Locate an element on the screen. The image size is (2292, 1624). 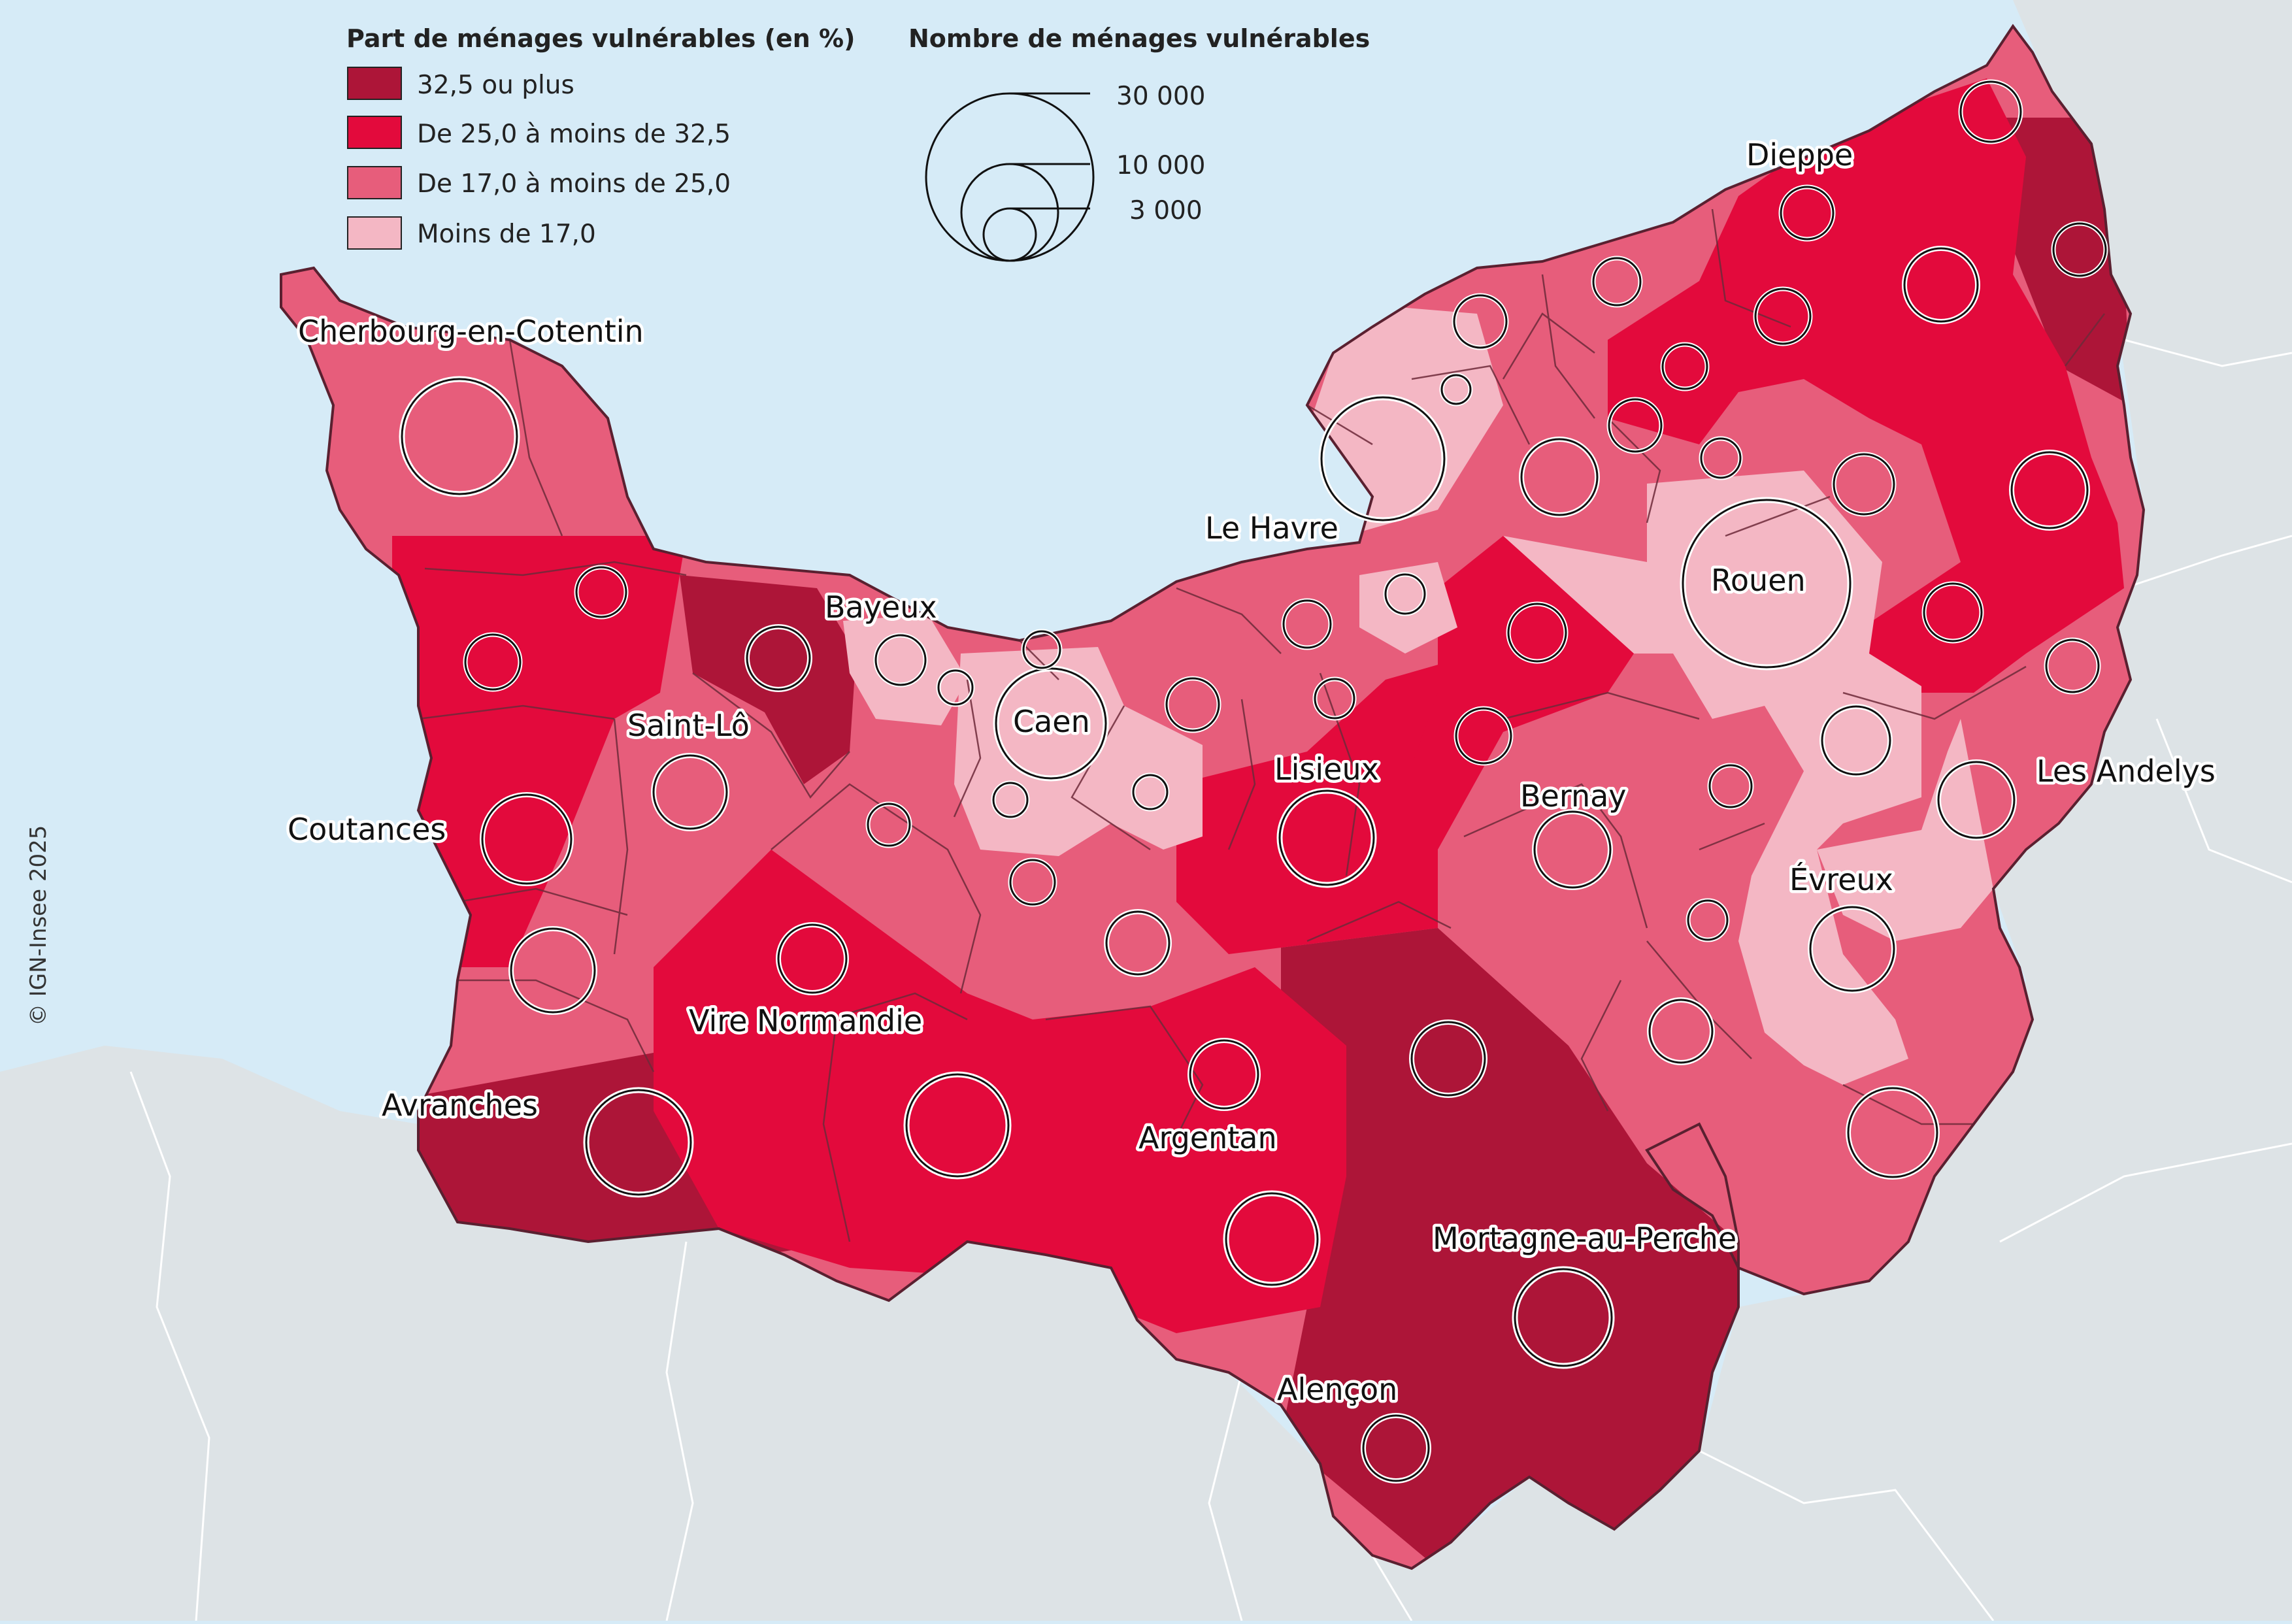
city-label-avranches: Avranches is located at coordinates (460, 1105).